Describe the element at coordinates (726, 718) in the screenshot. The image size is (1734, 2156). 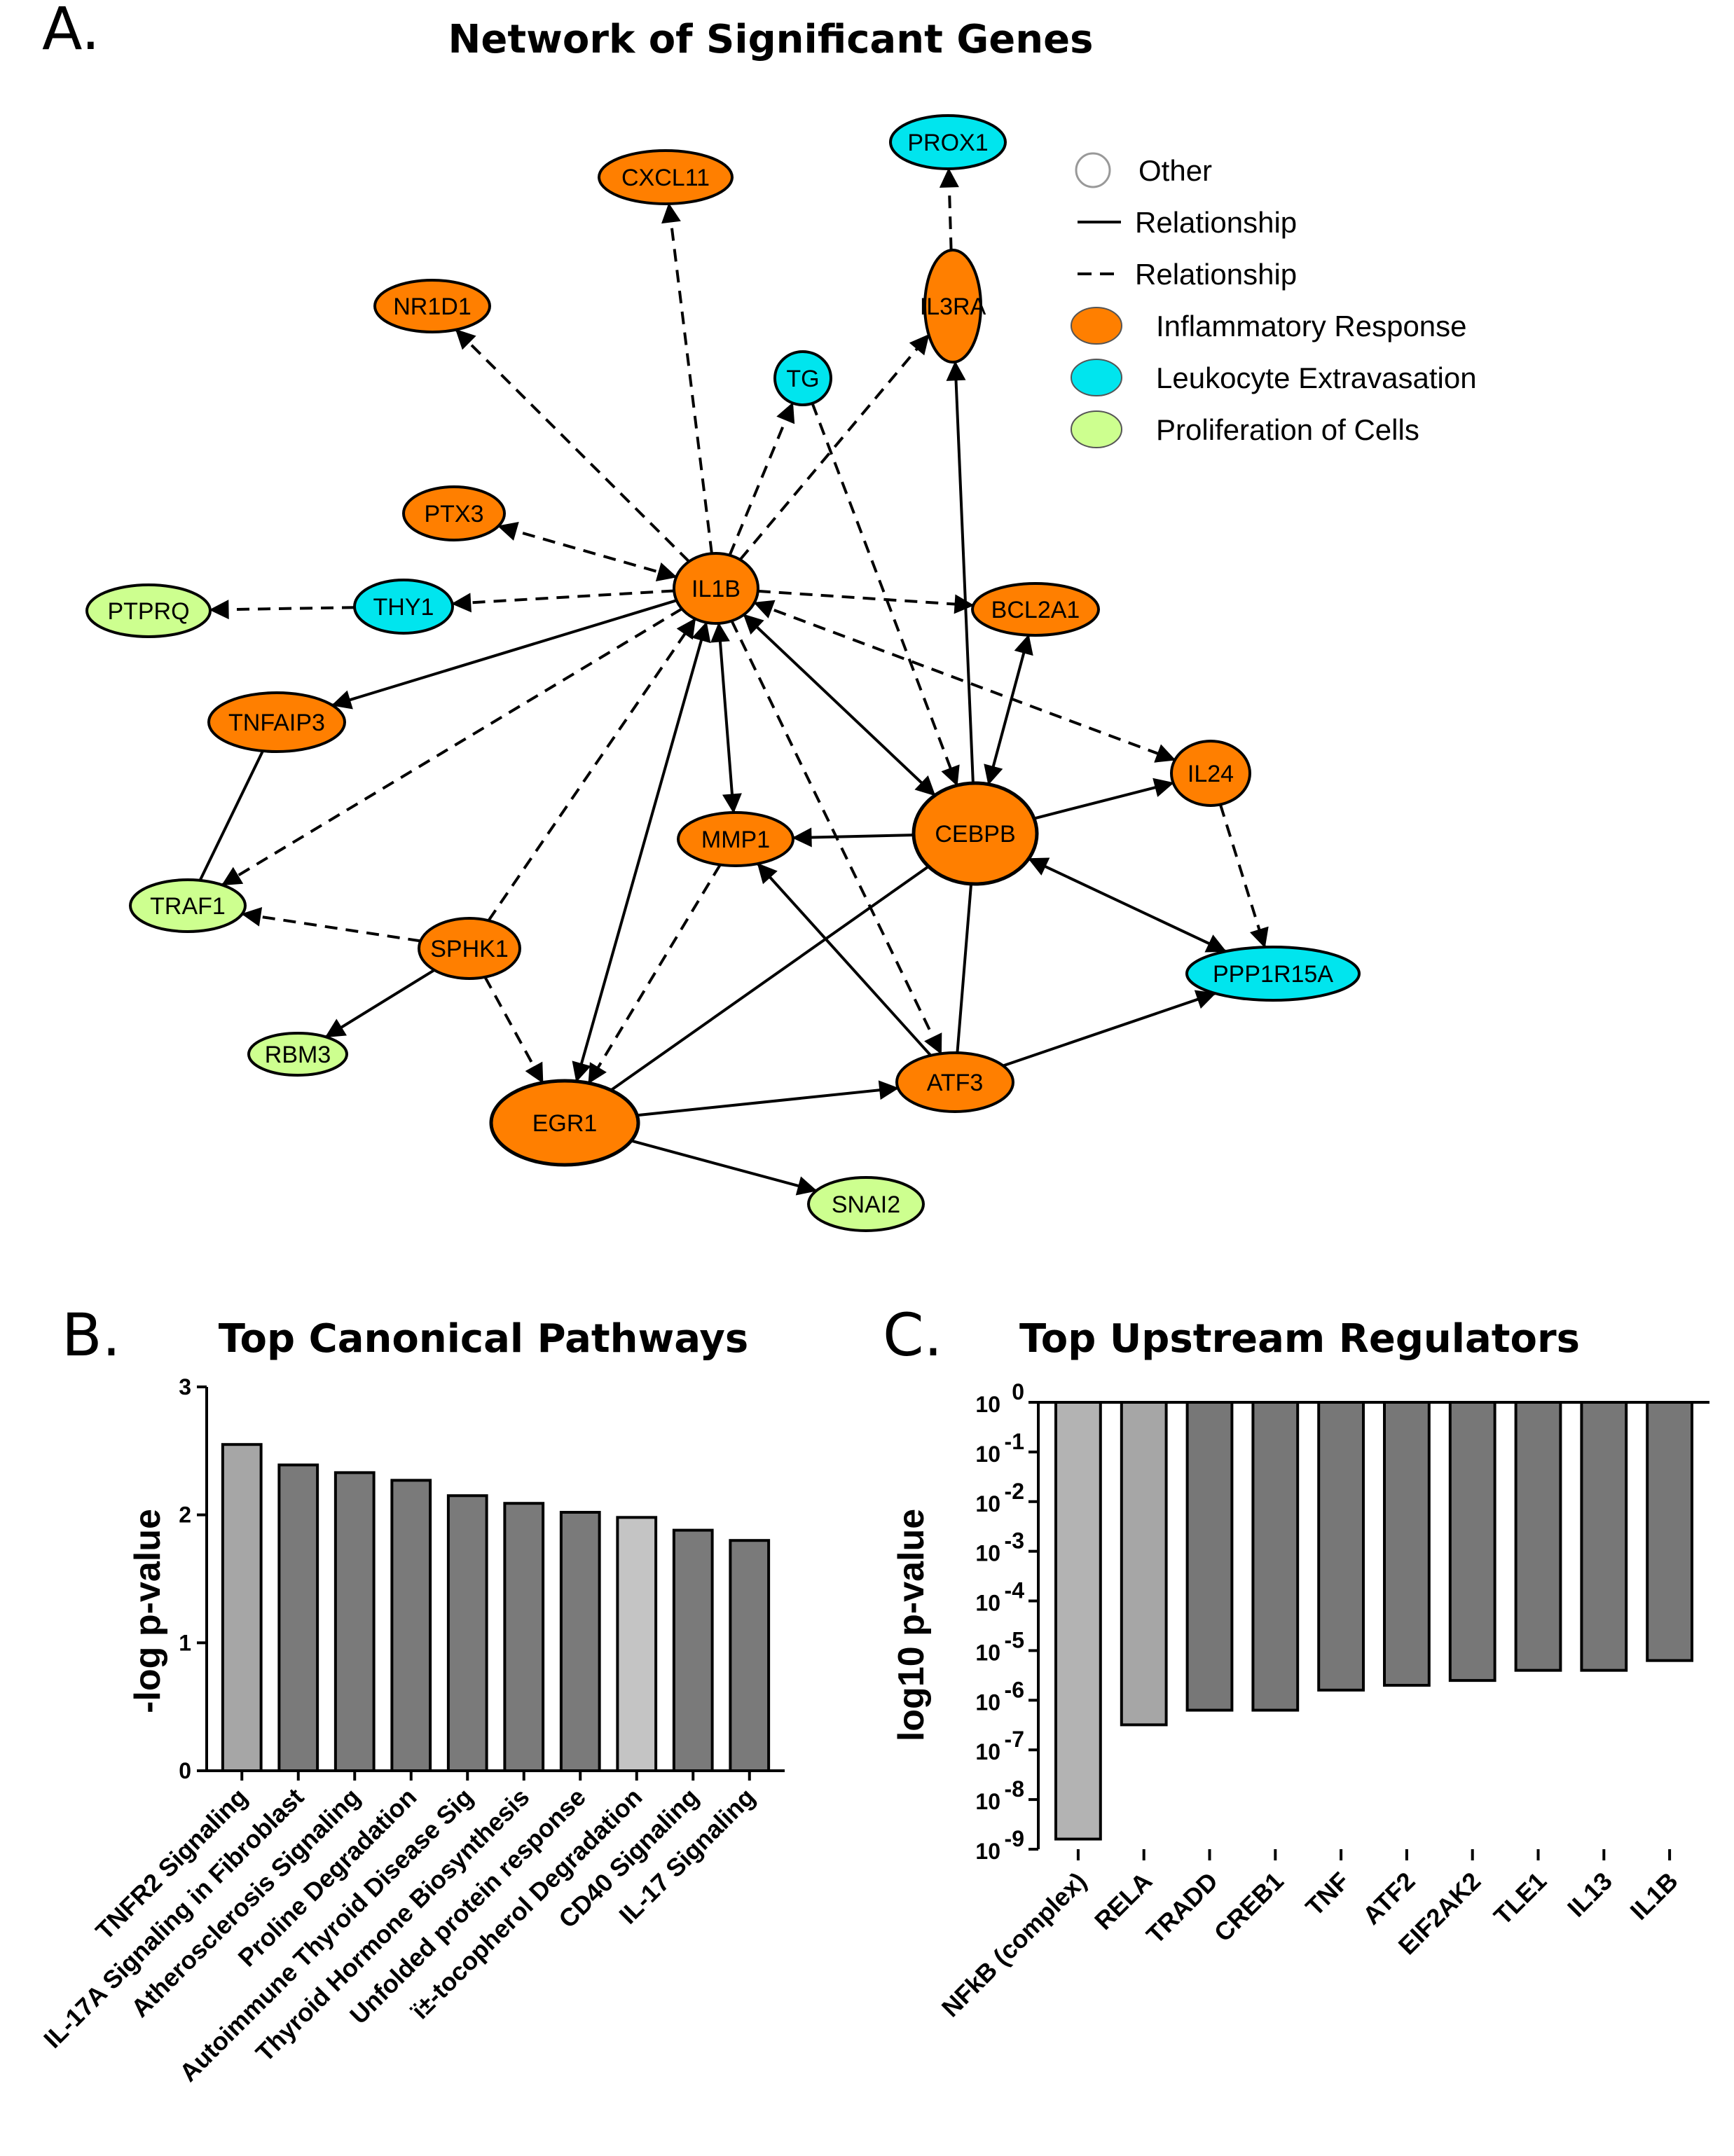
I see `edge-il1b-mmp1` at that location.